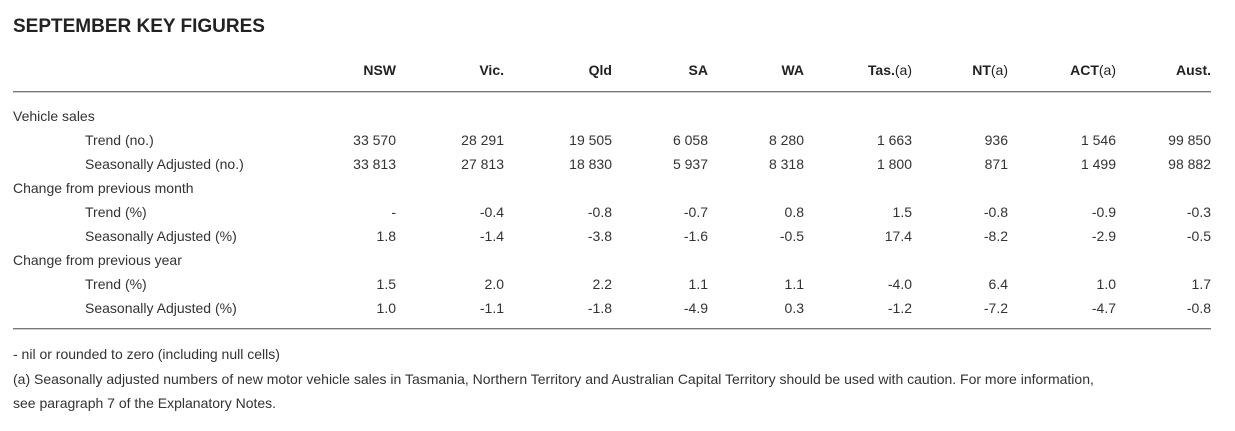 Image resolution: width=1235 pixels, height=431 pixels. What do you see at coordinates (1103, 308) in the screenshot?
I see `table-cell: -4.7` at bounding box center [1103, 308].